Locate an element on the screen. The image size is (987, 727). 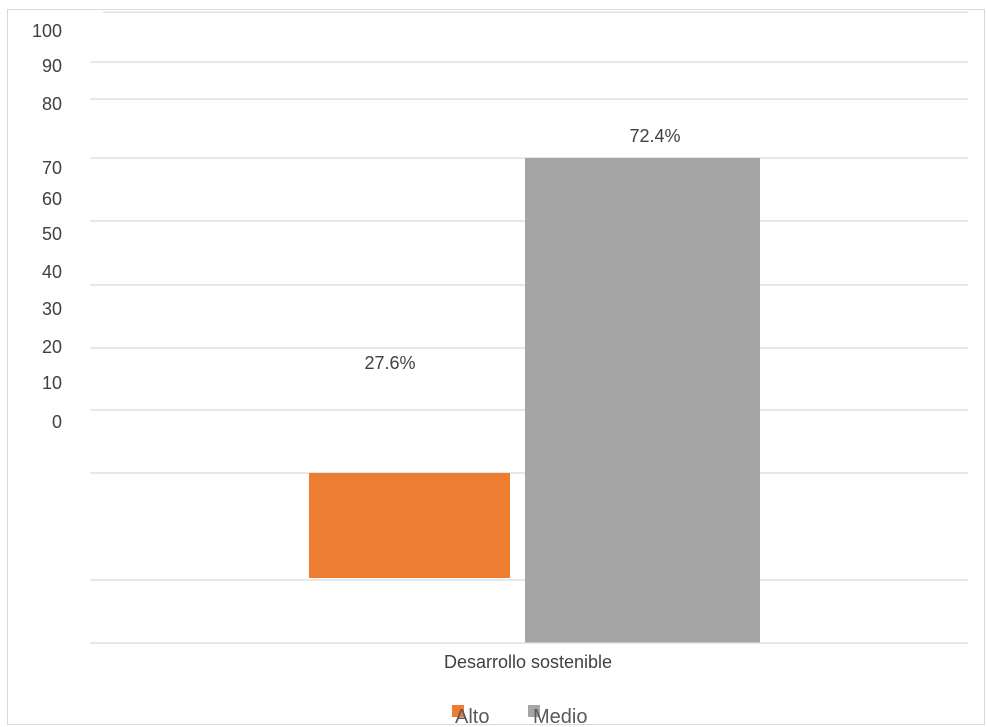
data-labels: 27.6% 72.4% is located at coordinates (522, 249).